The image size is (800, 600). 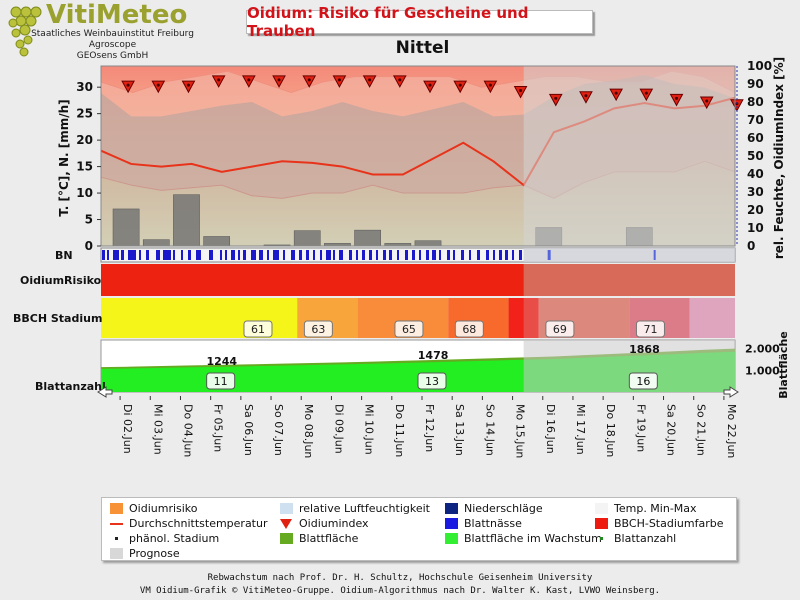 What do you see at coordinates (84, 87) in the screenshot?
I see `left-tick-30: 30` at bounding box center [84, 87].